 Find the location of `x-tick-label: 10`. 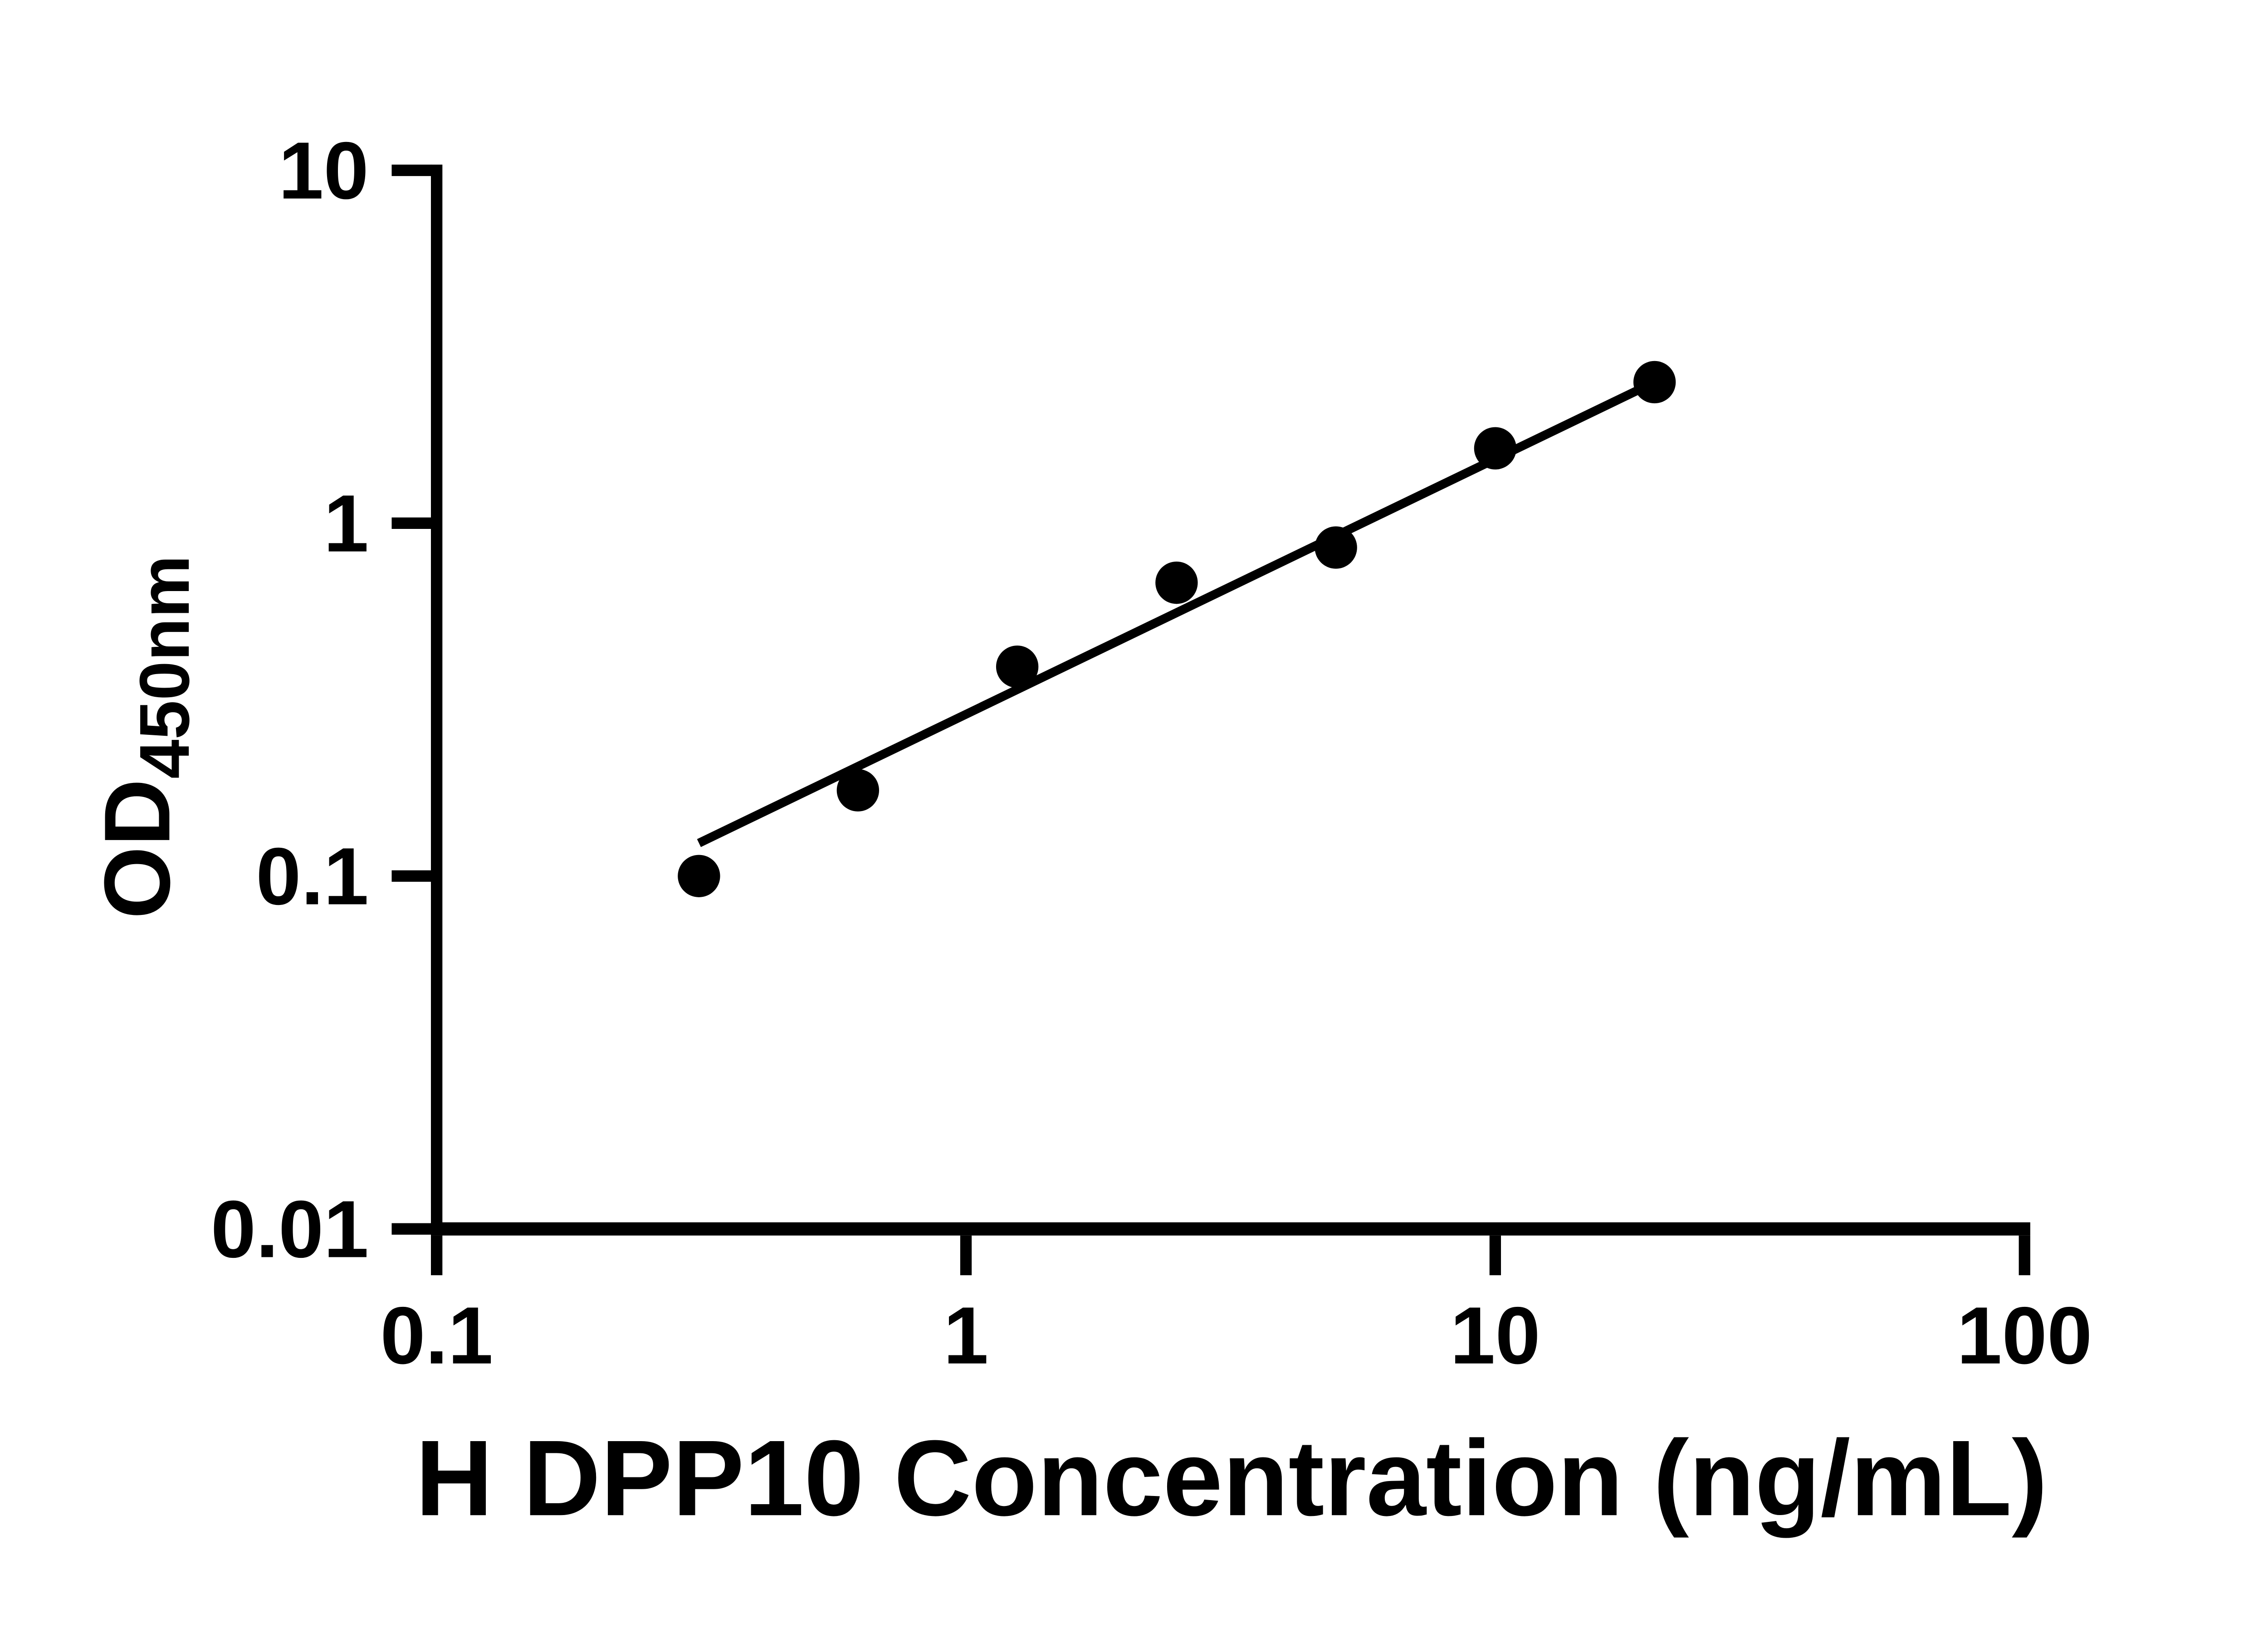

x-tick-label: 10 is located at coordinates (1495, 1335).